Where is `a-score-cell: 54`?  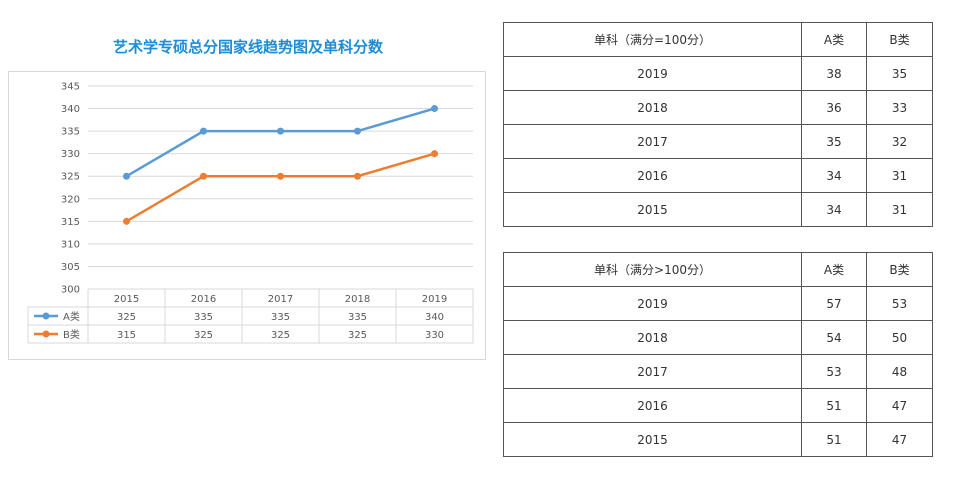 a-score-cell: 54 is located at coordinates (834, 337).